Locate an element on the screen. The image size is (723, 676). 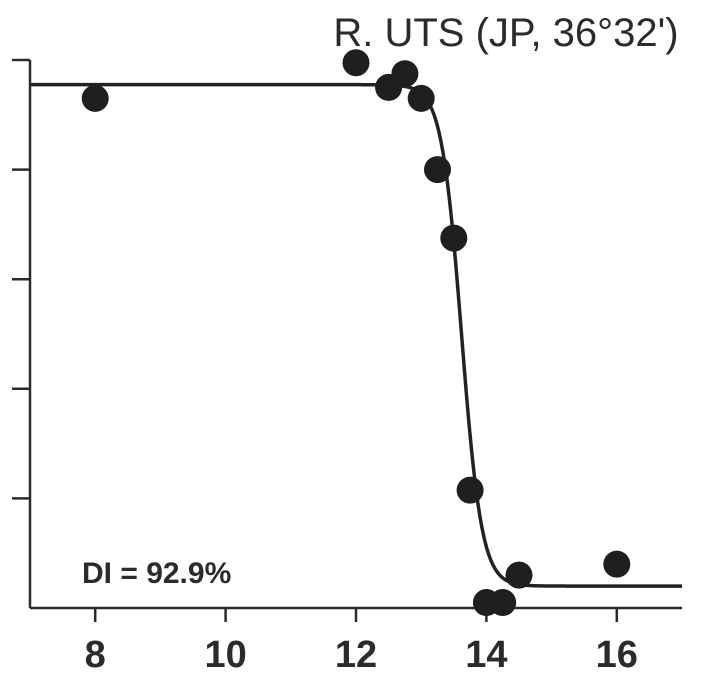
x-tick-label: 8 is located at coordinates (95, 655).